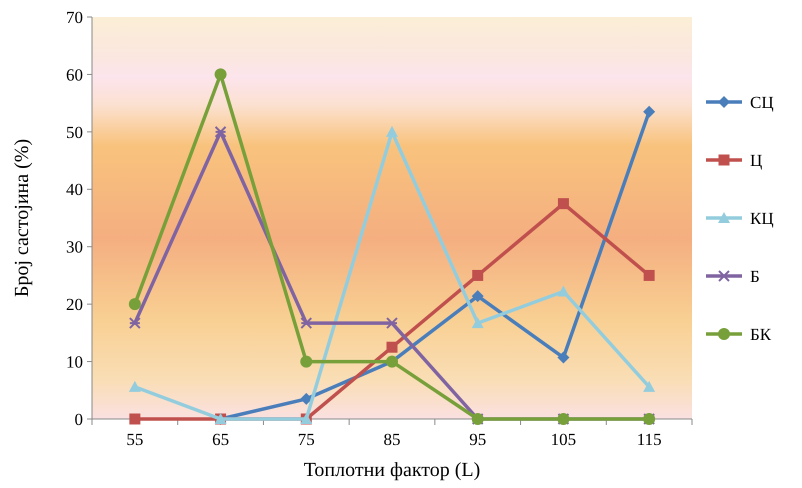 The image size is (802, 488). I want to click on legend-label: СЦ, so click(762, 102).